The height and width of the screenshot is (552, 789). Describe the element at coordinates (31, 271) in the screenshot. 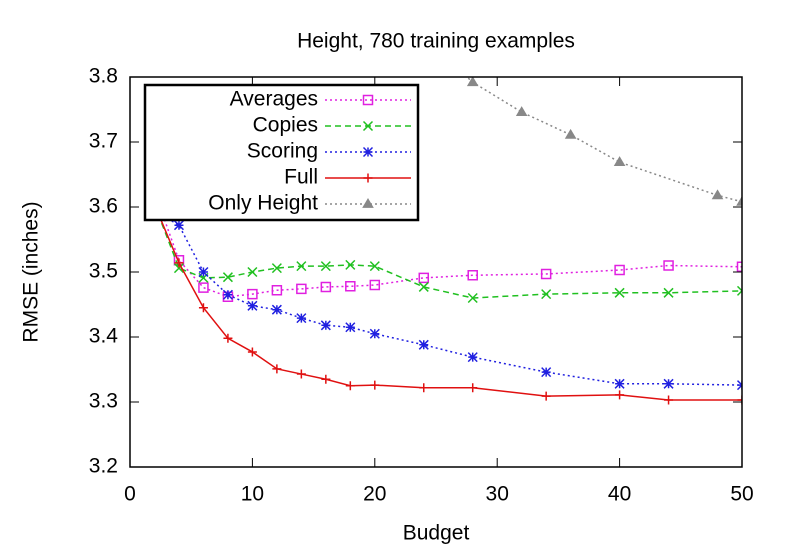

I see `y-axis-label: RMSE (inches)` at that location.